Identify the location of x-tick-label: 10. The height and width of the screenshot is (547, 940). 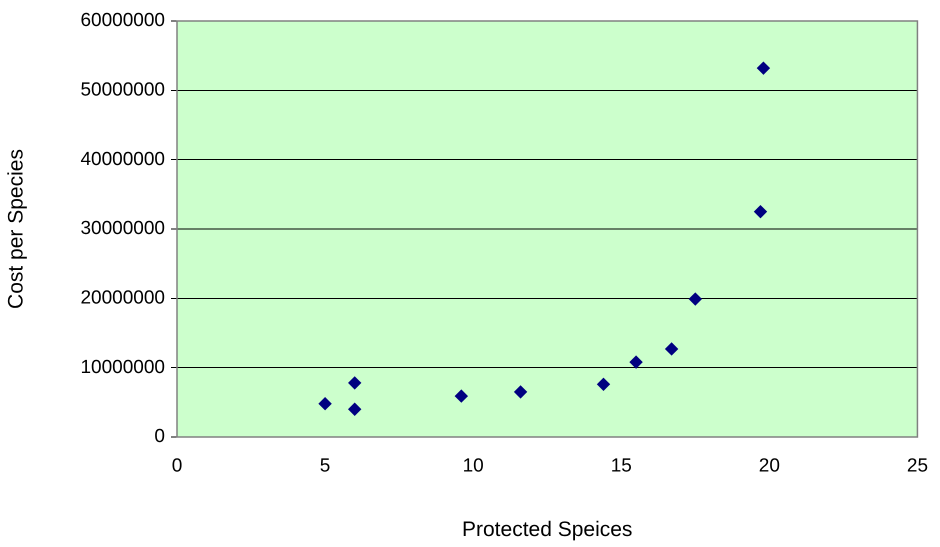
(473, 466).